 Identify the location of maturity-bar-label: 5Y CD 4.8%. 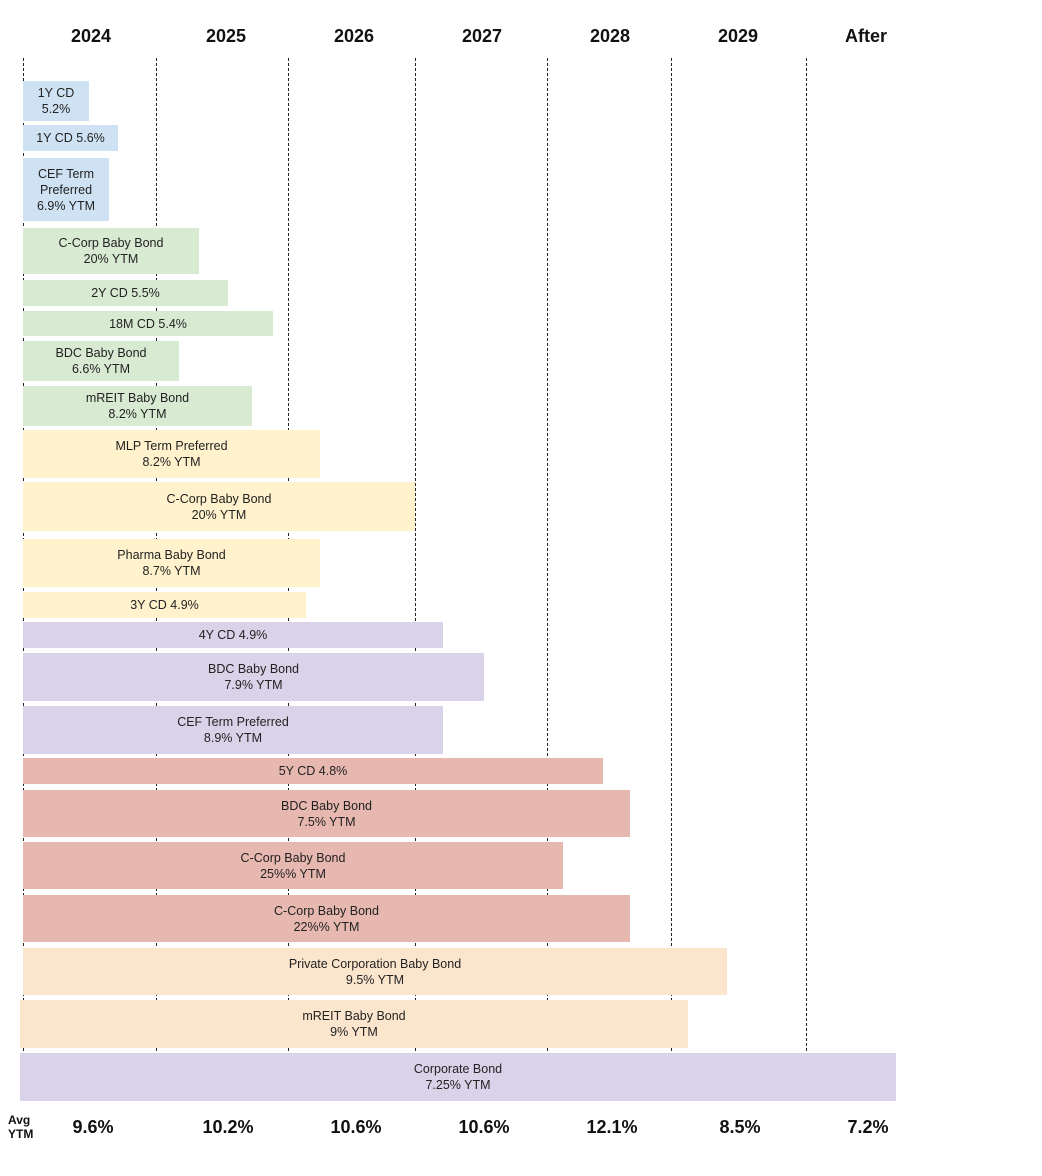
(313, 771).